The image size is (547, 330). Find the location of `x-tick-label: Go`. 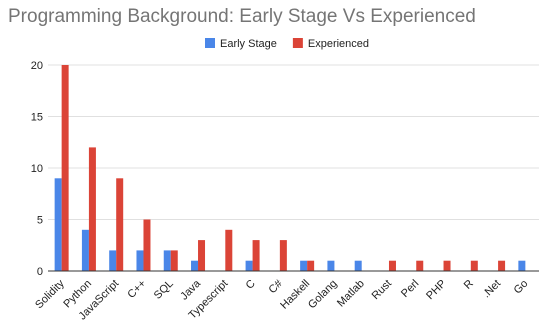

x-tick-label: Go is located at coordinates (521, 287).